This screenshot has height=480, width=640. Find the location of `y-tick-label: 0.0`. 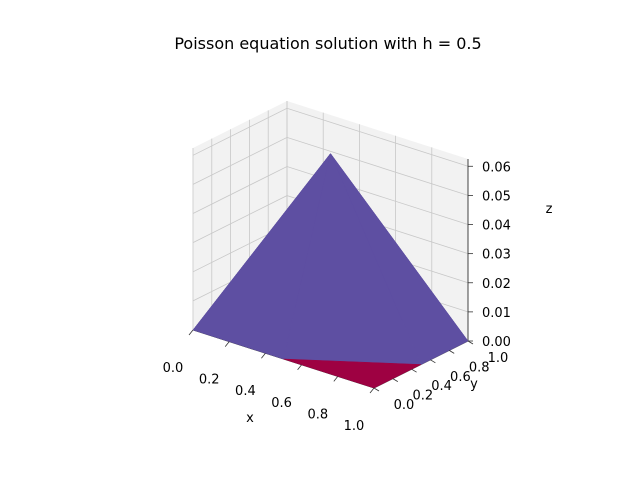

y-tick-label: 0.0 is located at coordinates (404, 405).